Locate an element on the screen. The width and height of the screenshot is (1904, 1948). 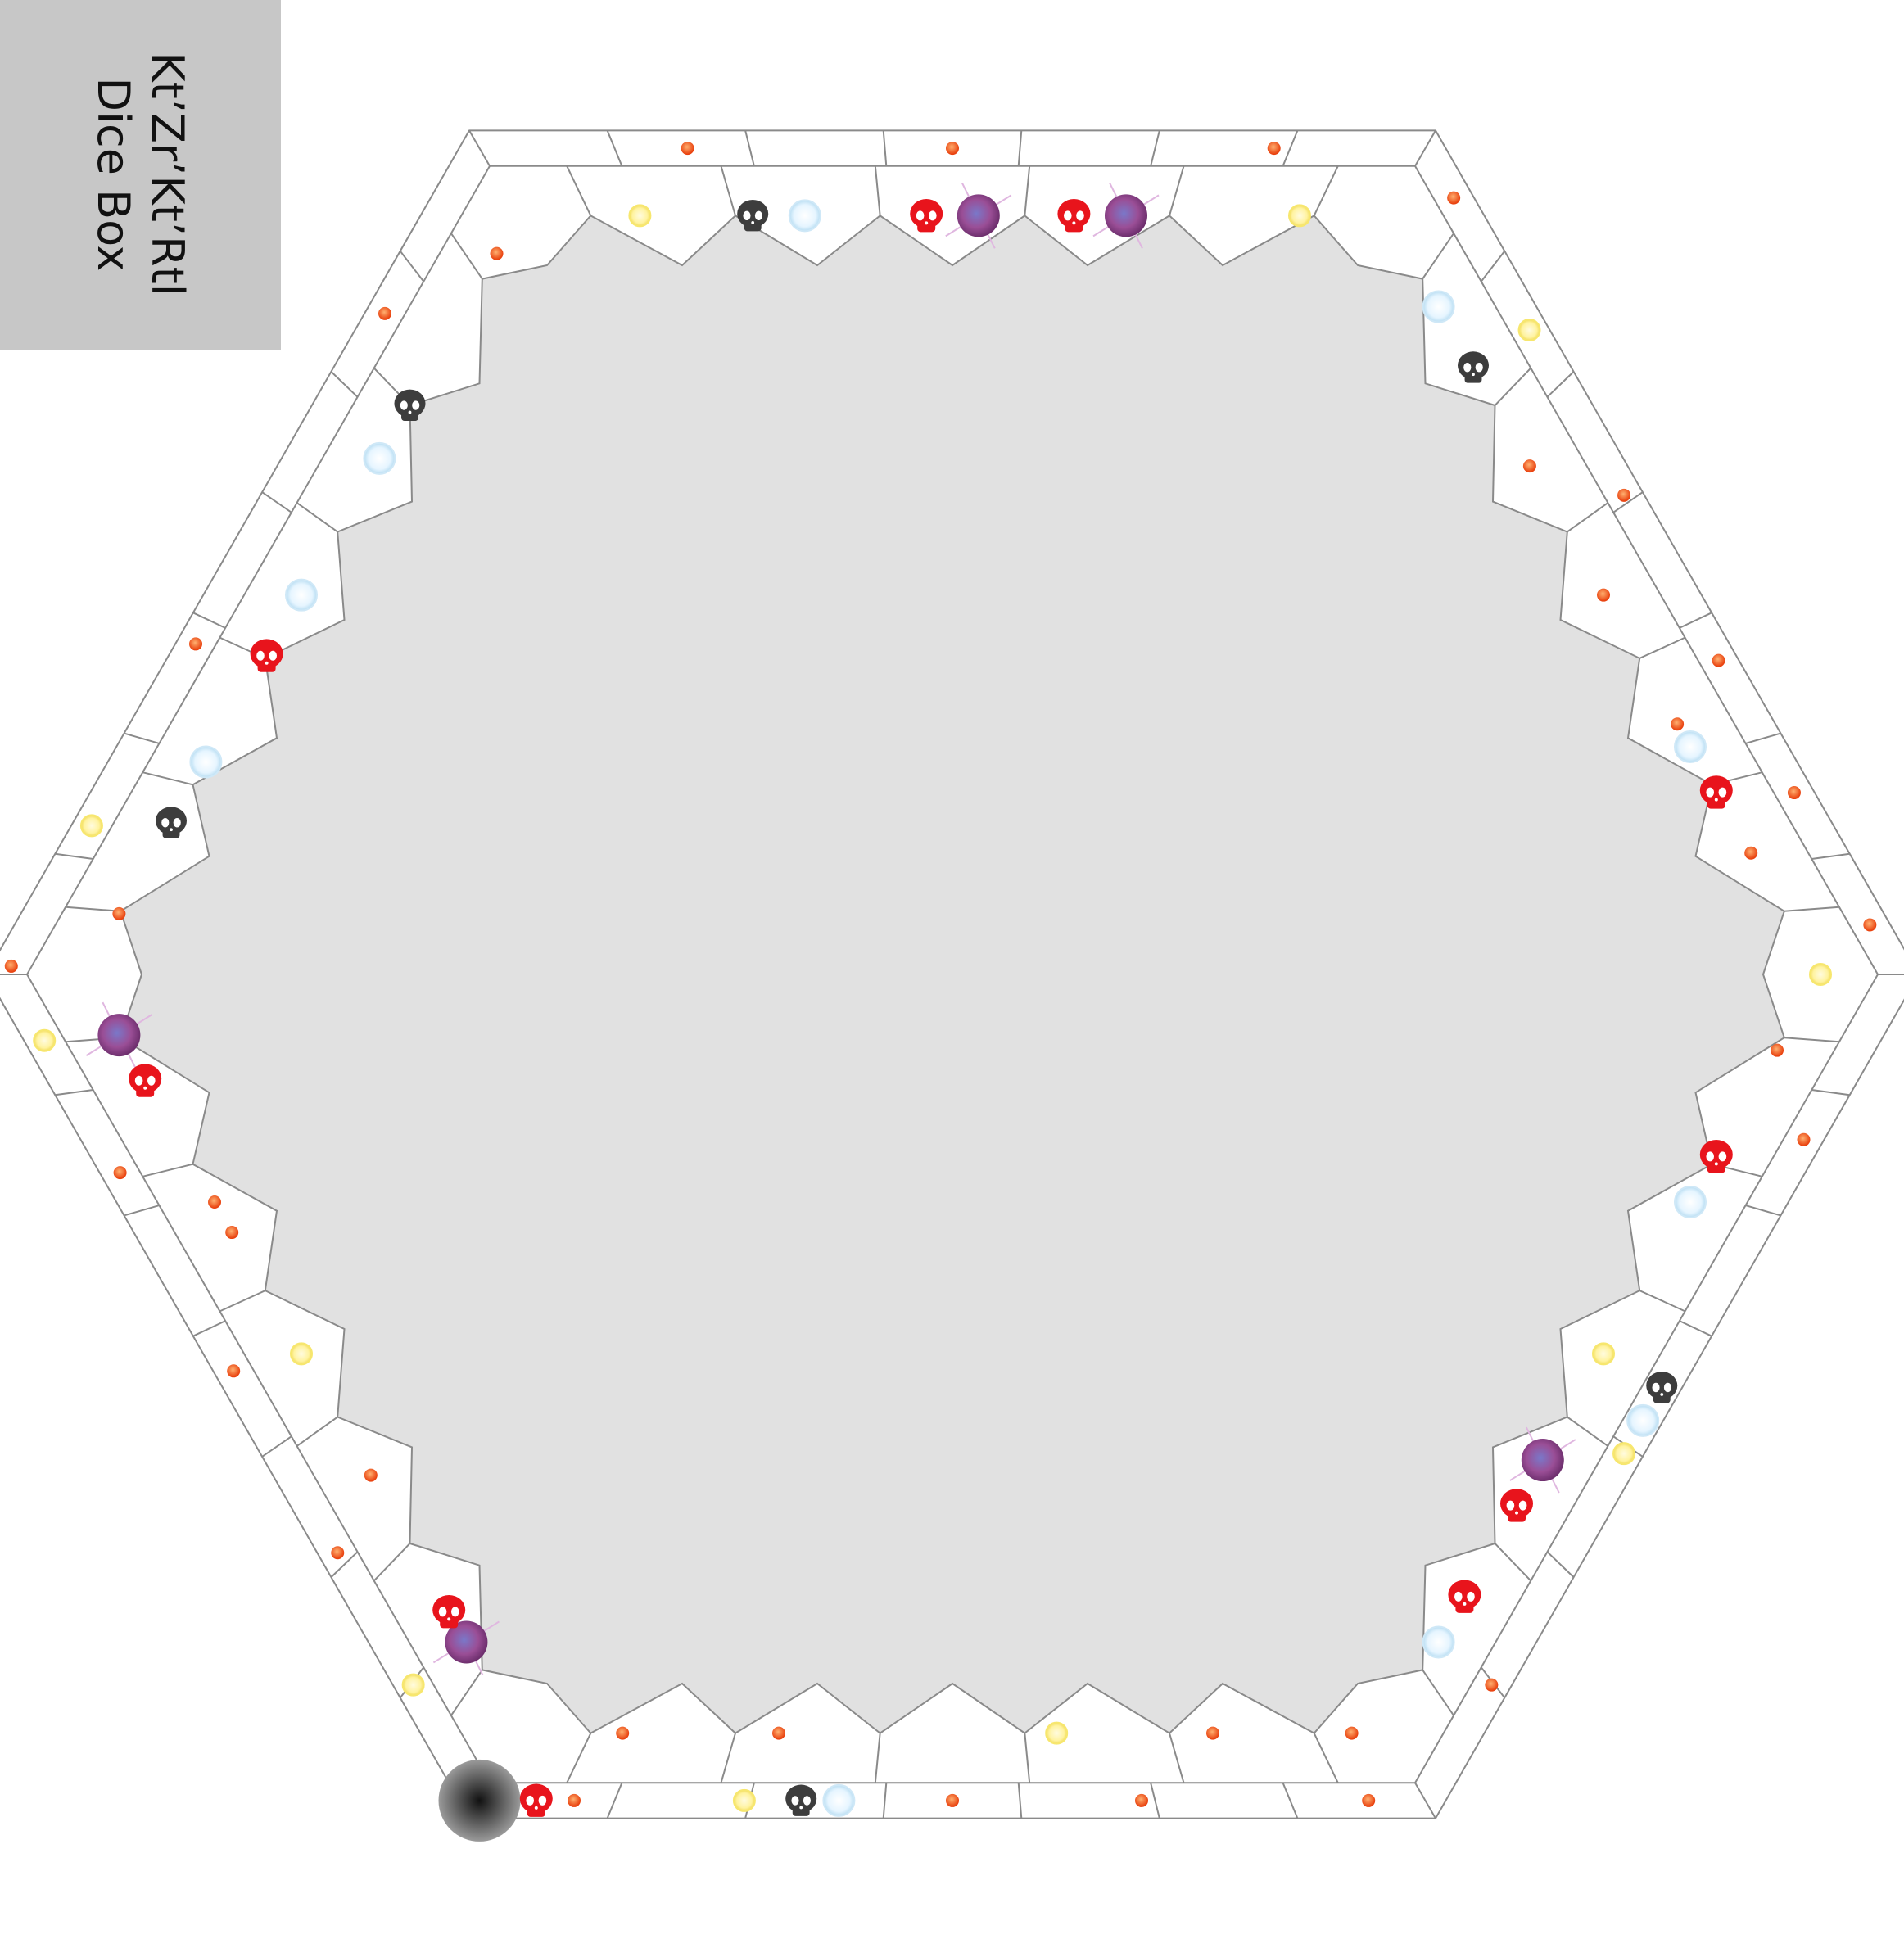
title-text: Kt’Zr’Kt’Rtl Dice Box is located at coordinates (140, 174).